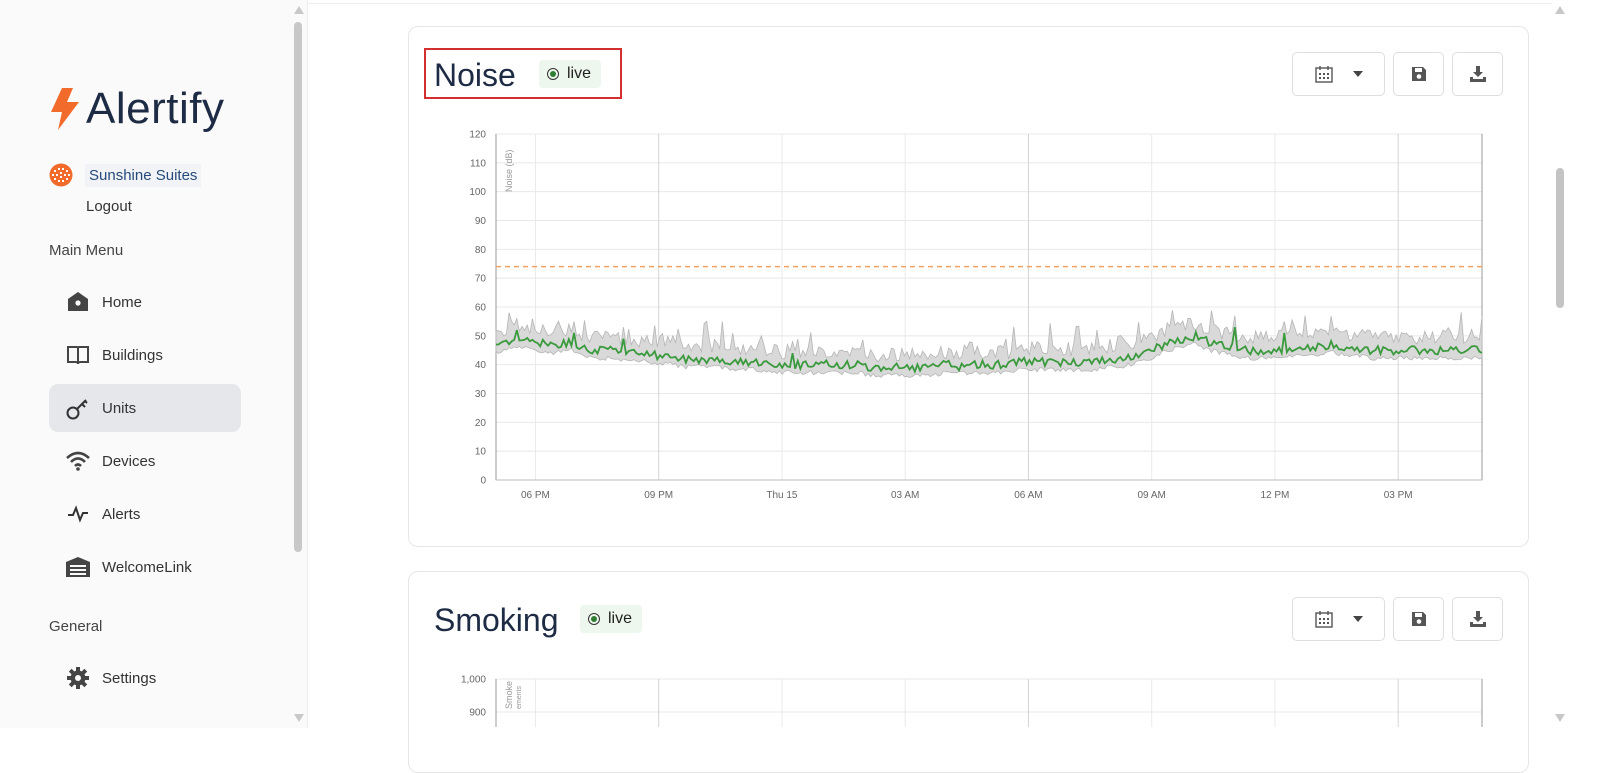 This screenshot has height=773, width=1600. I want to click on brand-logo: Alertify, so click(136, 109).